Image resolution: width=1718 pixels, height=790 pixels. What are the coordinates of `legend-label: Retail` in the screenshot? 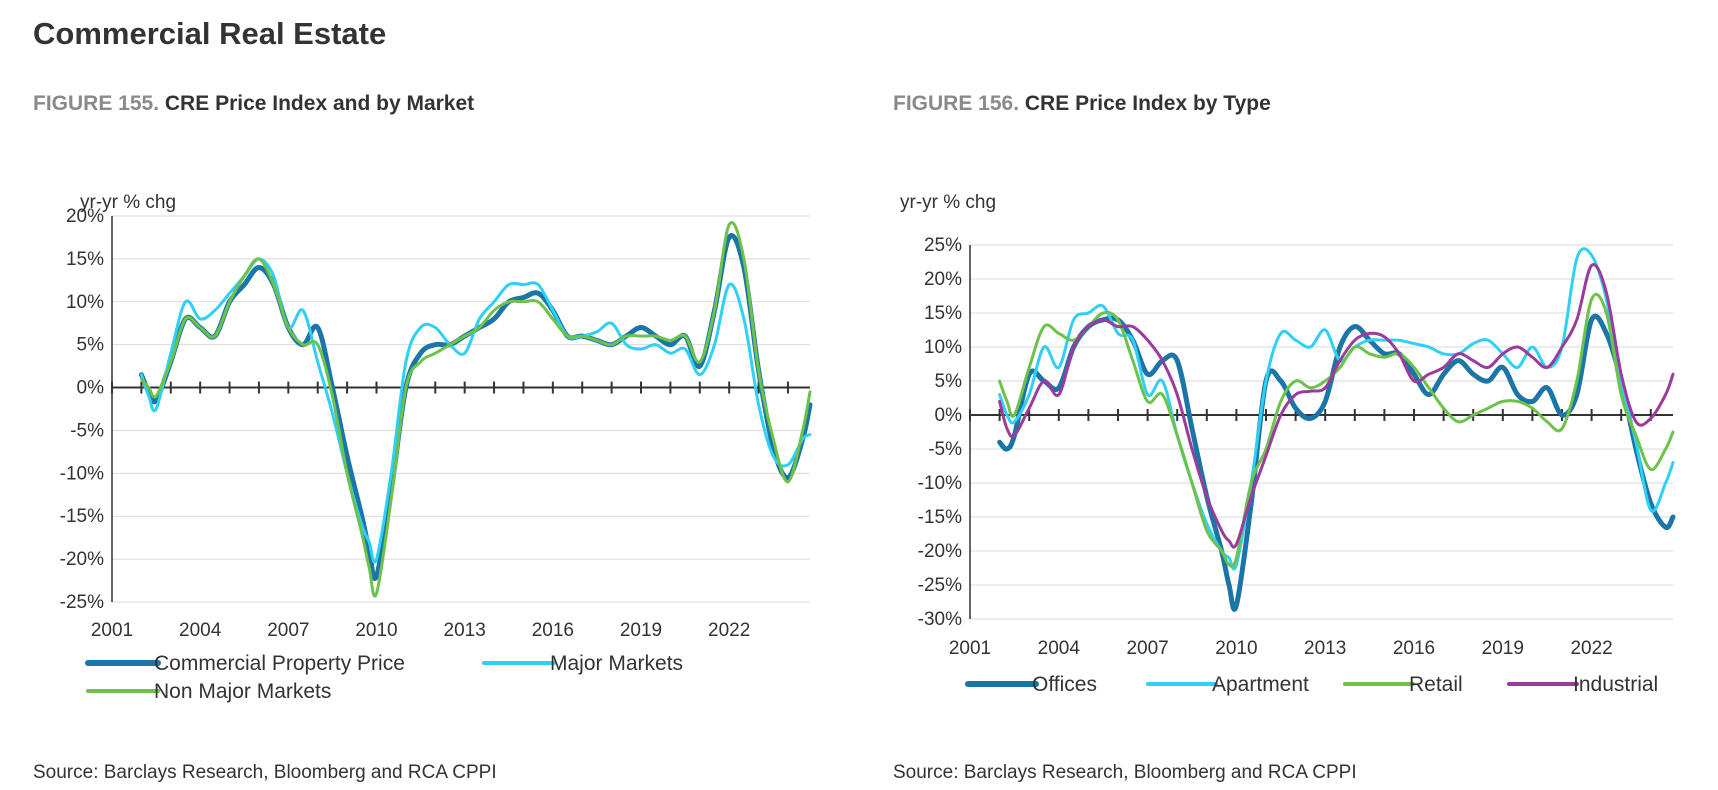 It's located at (1436, 684).